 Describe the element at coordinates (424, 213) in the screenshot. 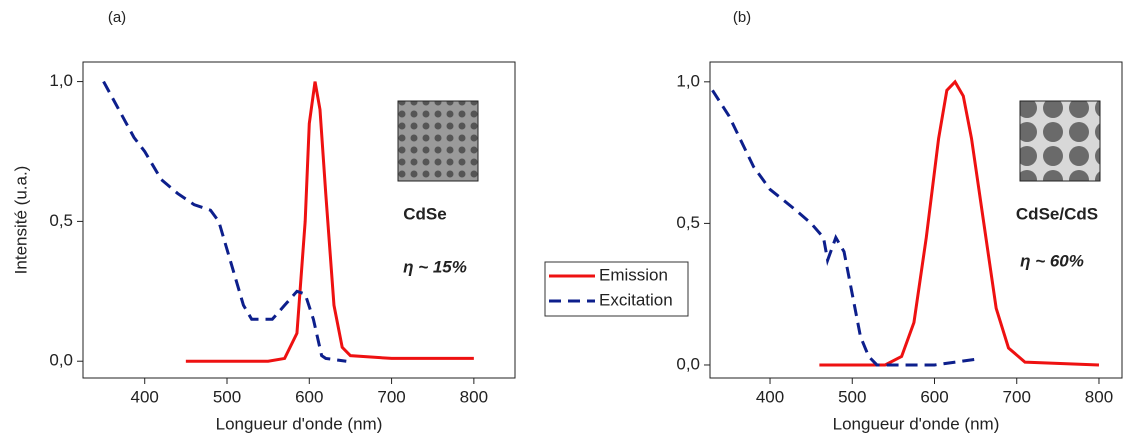

I see `annotation: CdSe` at that location.